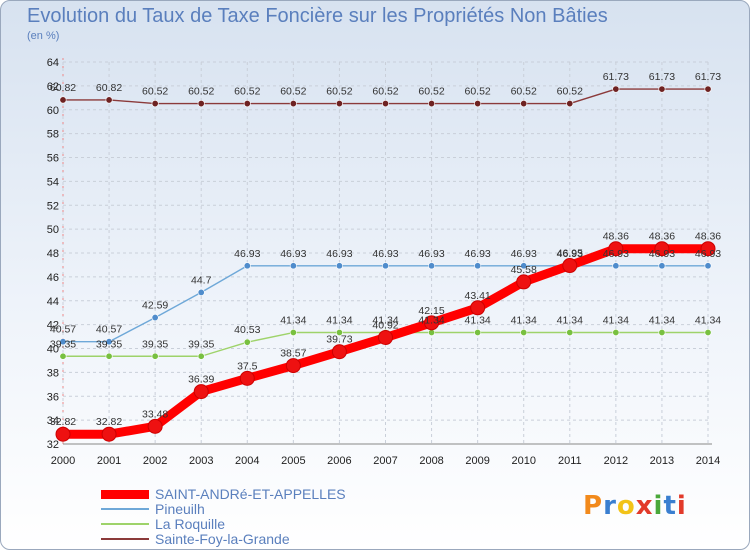 The image size is (750, 550). I want to click on legend-label: La Roquille, so click(190, 524).